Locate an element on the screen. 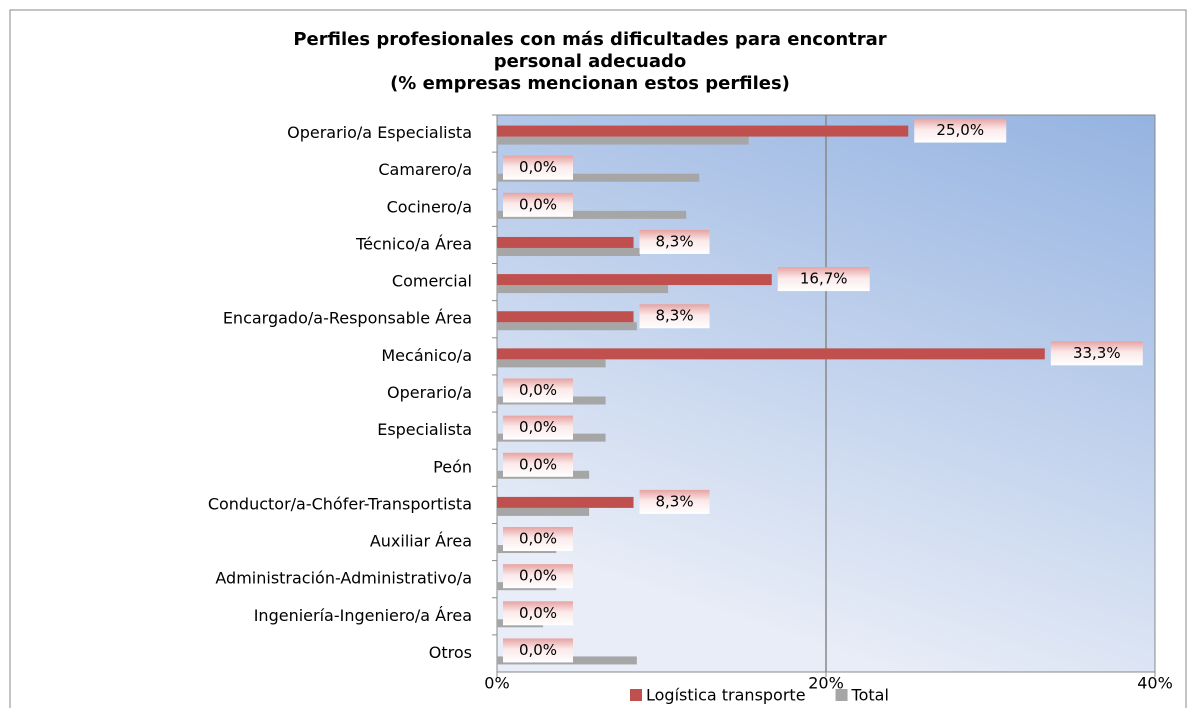  value-label: 16,7% is located at coordinates (824, 279).